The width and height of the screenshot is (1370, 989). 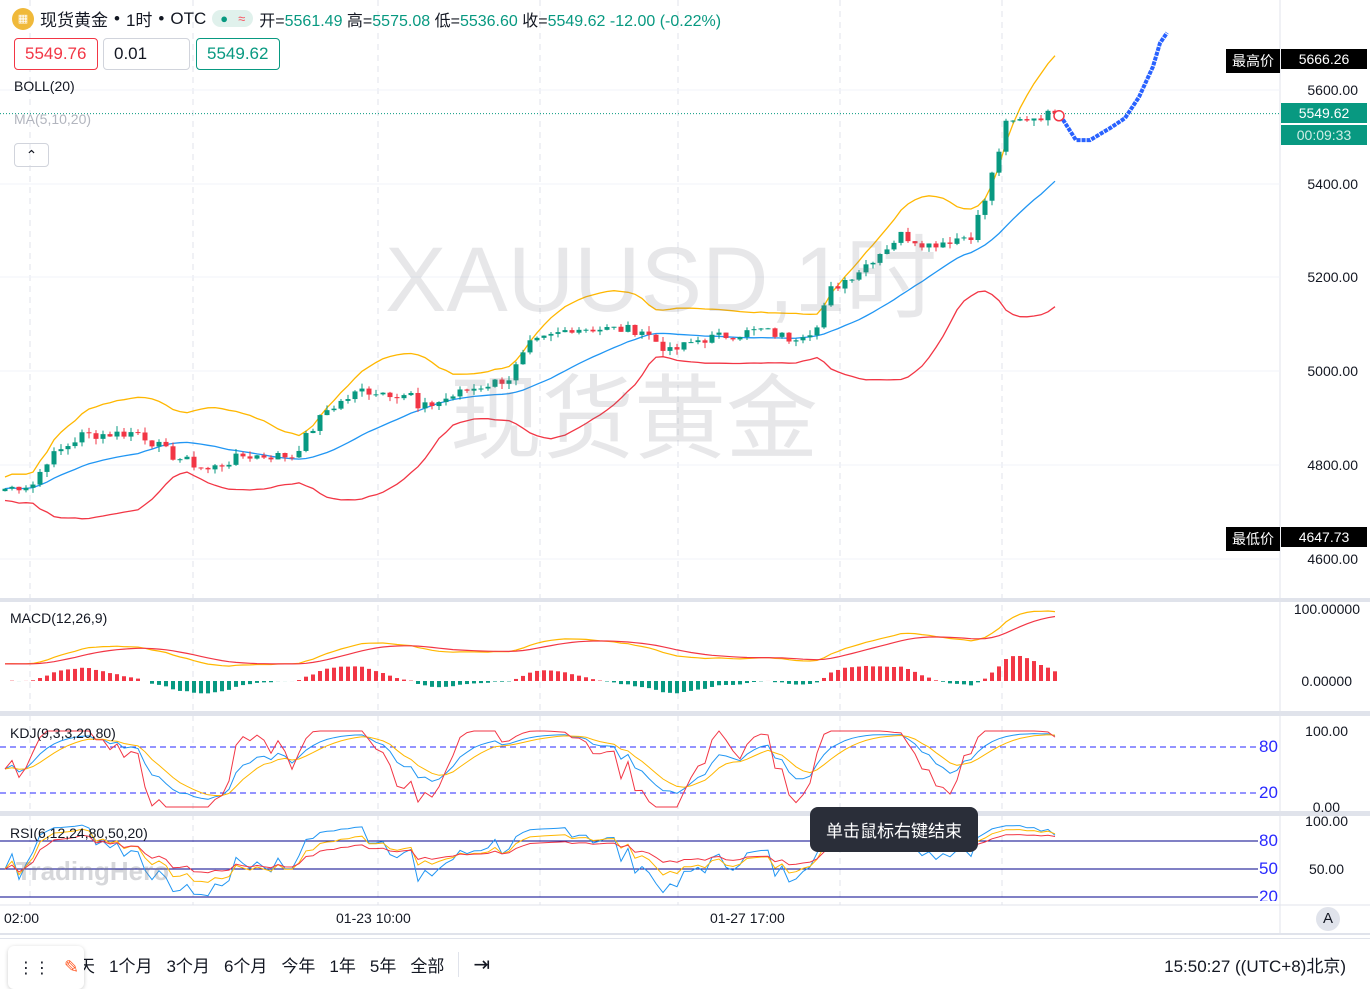 What do you see at coordinates (34, 968) in the screenshot?
I see `drag-handle-icon: ⋮⋮` at bounding box center [34, 968].